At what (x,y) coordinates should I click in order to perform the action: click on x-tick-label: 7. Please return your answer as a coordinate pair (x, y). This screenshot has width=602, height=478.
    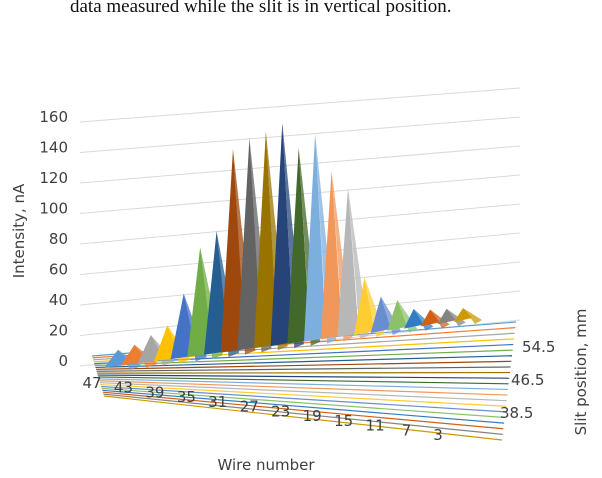
    Looking at the image, I should click on (407, 430).